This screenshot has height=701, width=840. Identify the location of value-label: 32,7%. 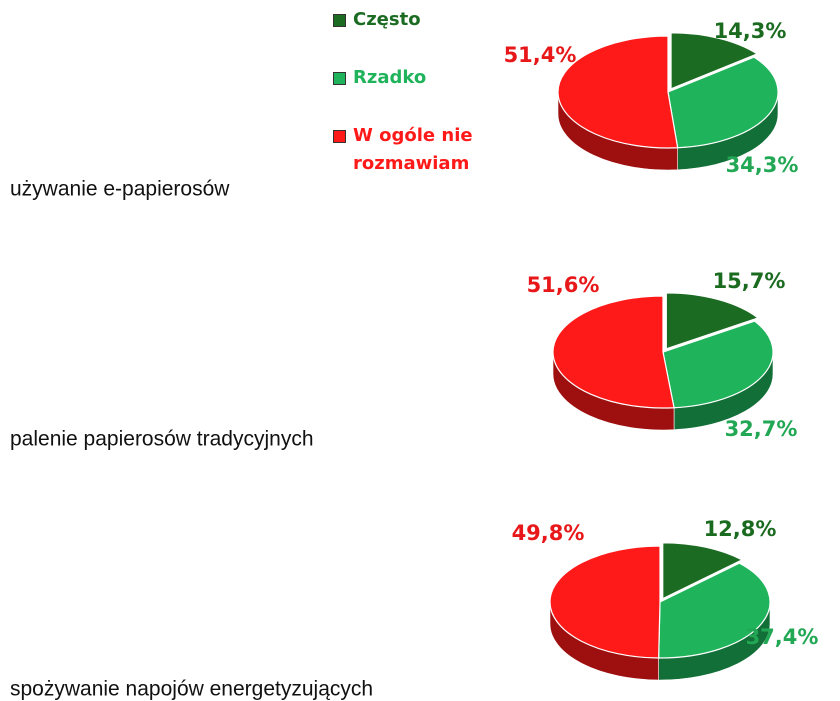
(761, 429).